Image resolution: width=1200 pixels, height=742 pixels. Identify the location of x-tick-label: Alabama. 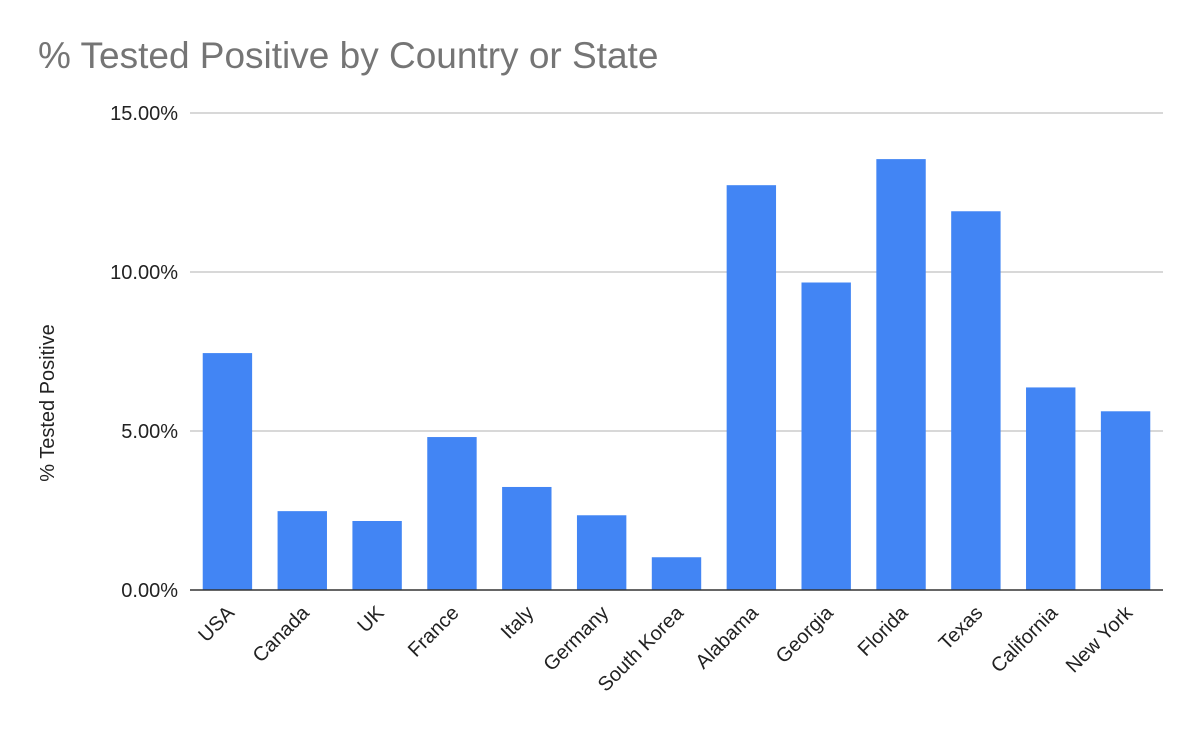
(728, 637).